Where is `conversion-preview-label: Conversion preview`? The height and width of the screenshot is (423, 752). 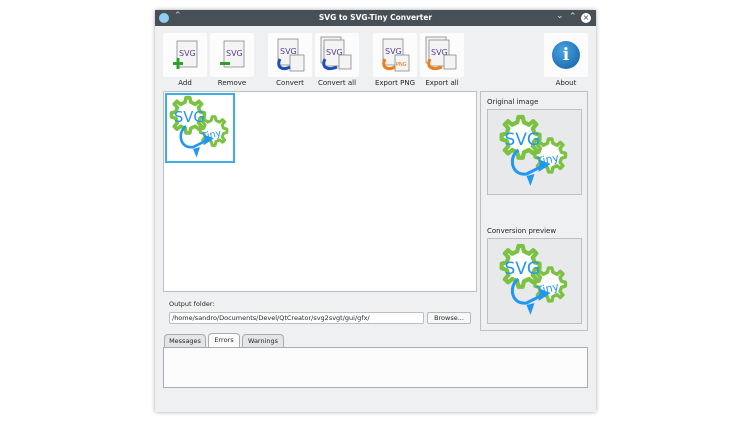
conversion-preview-label: Conversion preview is located at coordinates (522, 231).